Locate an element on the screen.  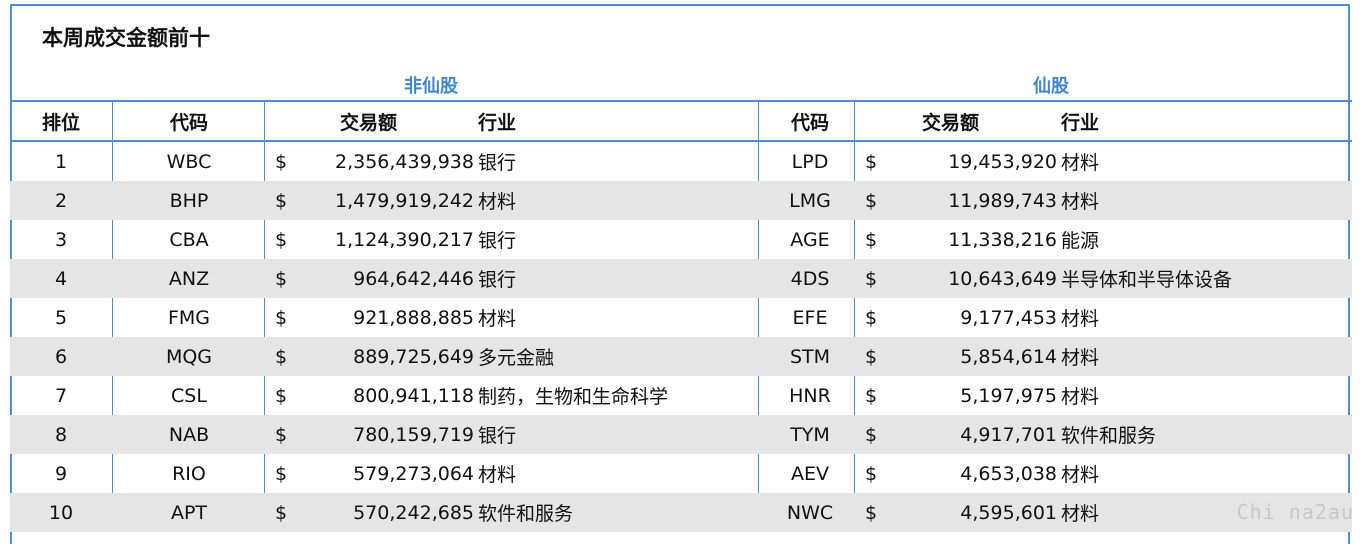
page-title: 本周成交金额前十 is located at coordinates (126, 37).